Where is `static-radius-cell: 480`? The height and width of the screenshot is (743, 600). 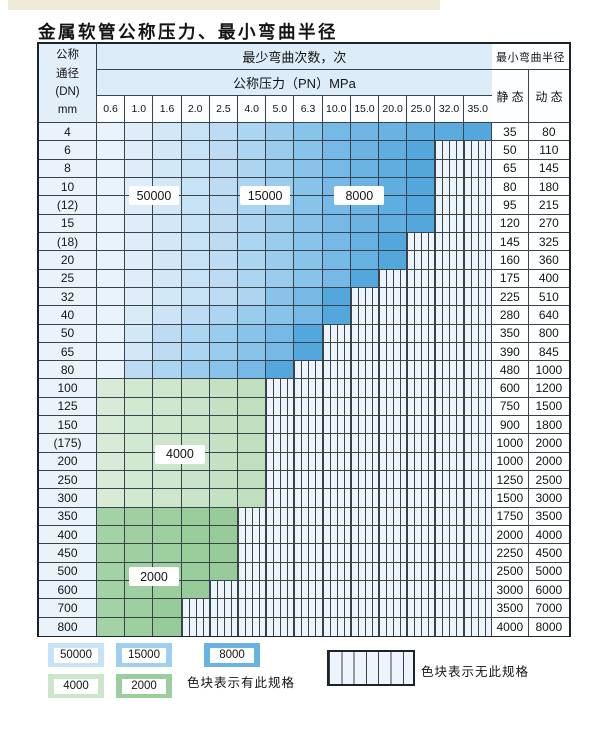
static-radius-cell: 480 is located at coordinates (510, 370).